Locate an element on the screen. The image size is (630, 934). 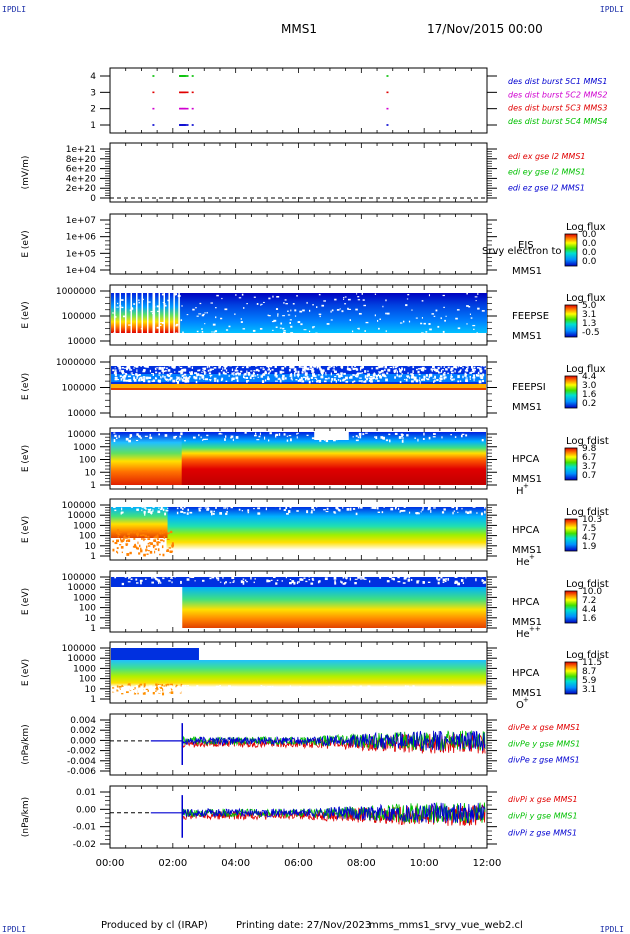
hpca-o-noise is located at coordinates (127, 692).